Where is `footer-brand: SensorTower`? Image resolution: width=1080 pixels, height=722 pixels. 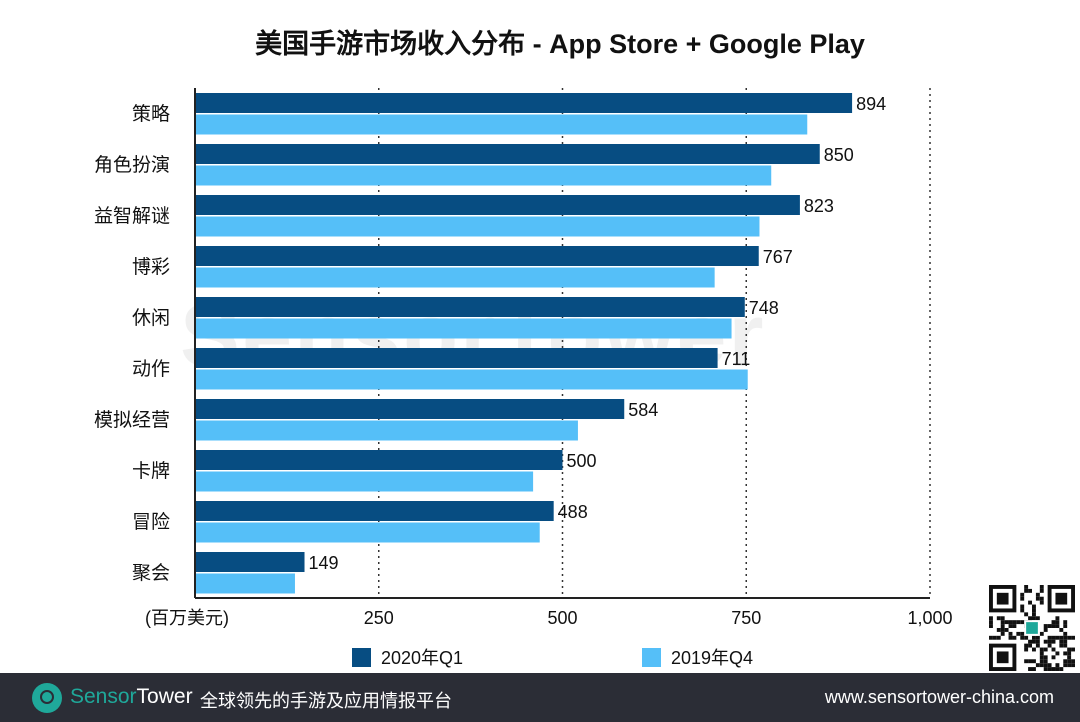
footer-brand: SensorTower is located at coordinates (131, 697).